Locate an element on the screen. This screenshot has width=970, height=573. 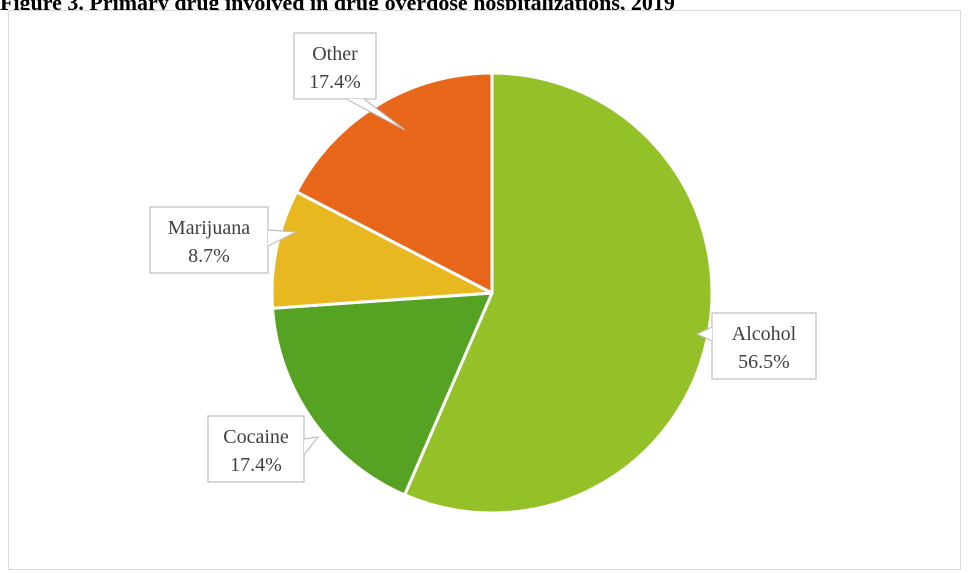
slice-label: Cocaine is located at coordinates (256, 437).